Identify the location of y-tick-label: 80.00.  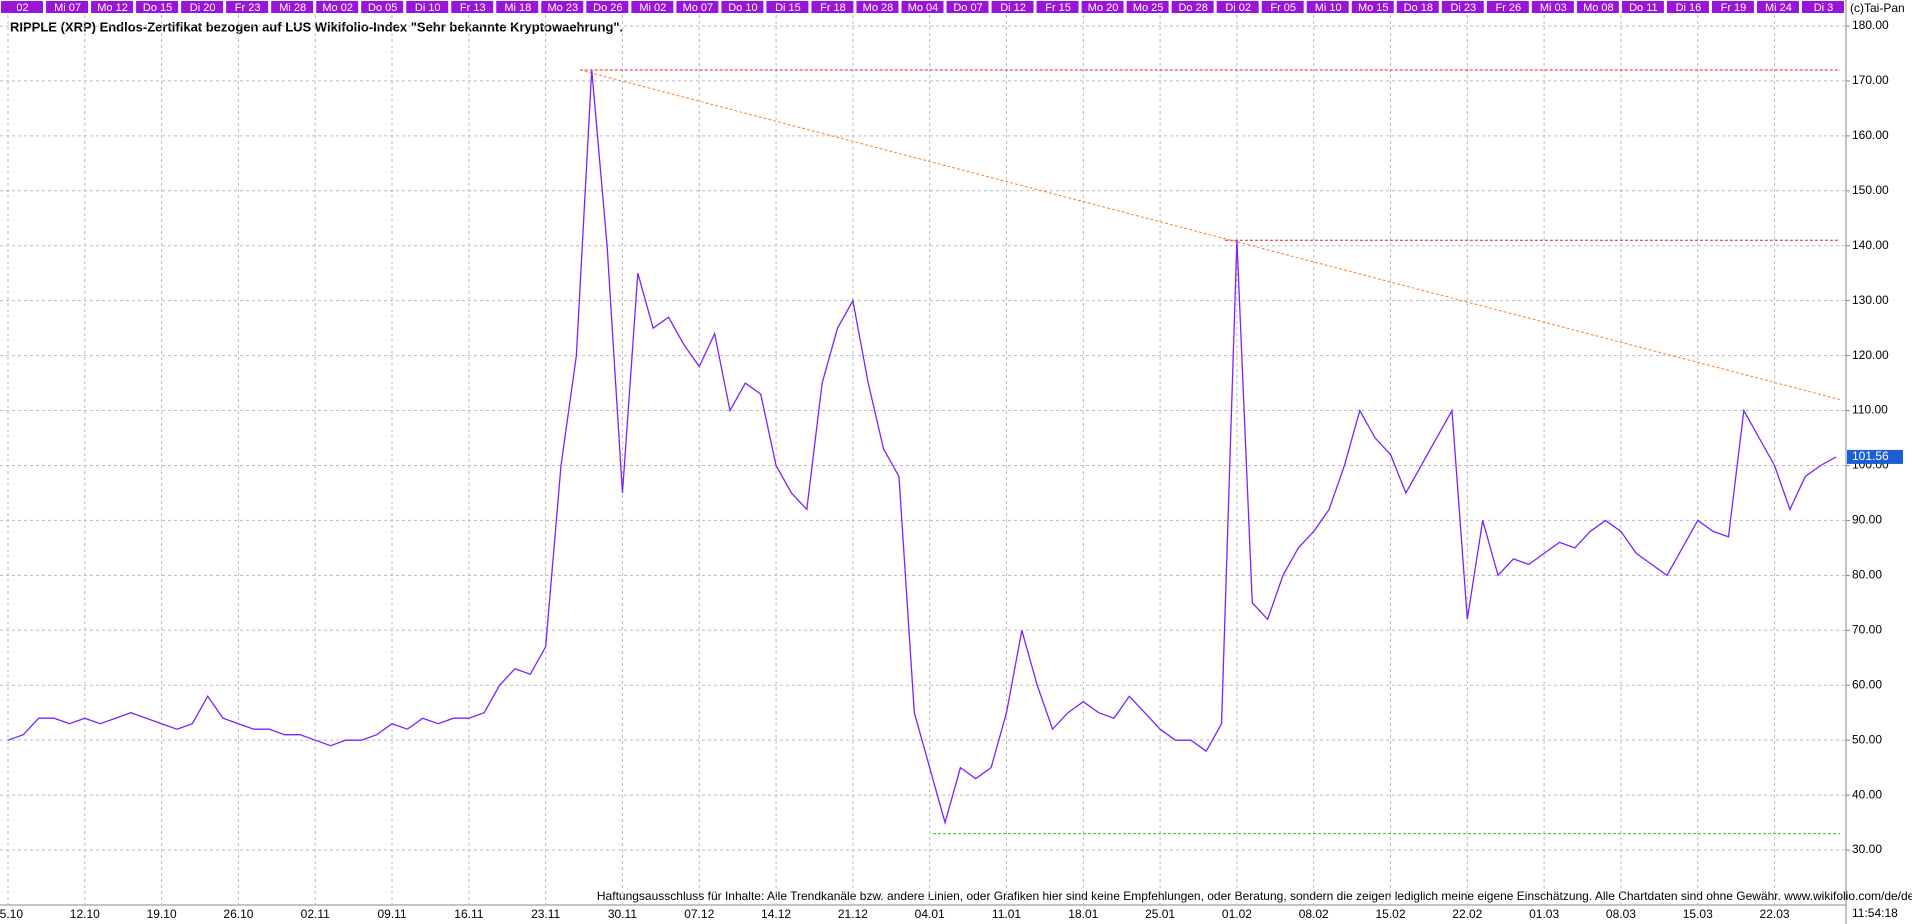
(1867, 575).